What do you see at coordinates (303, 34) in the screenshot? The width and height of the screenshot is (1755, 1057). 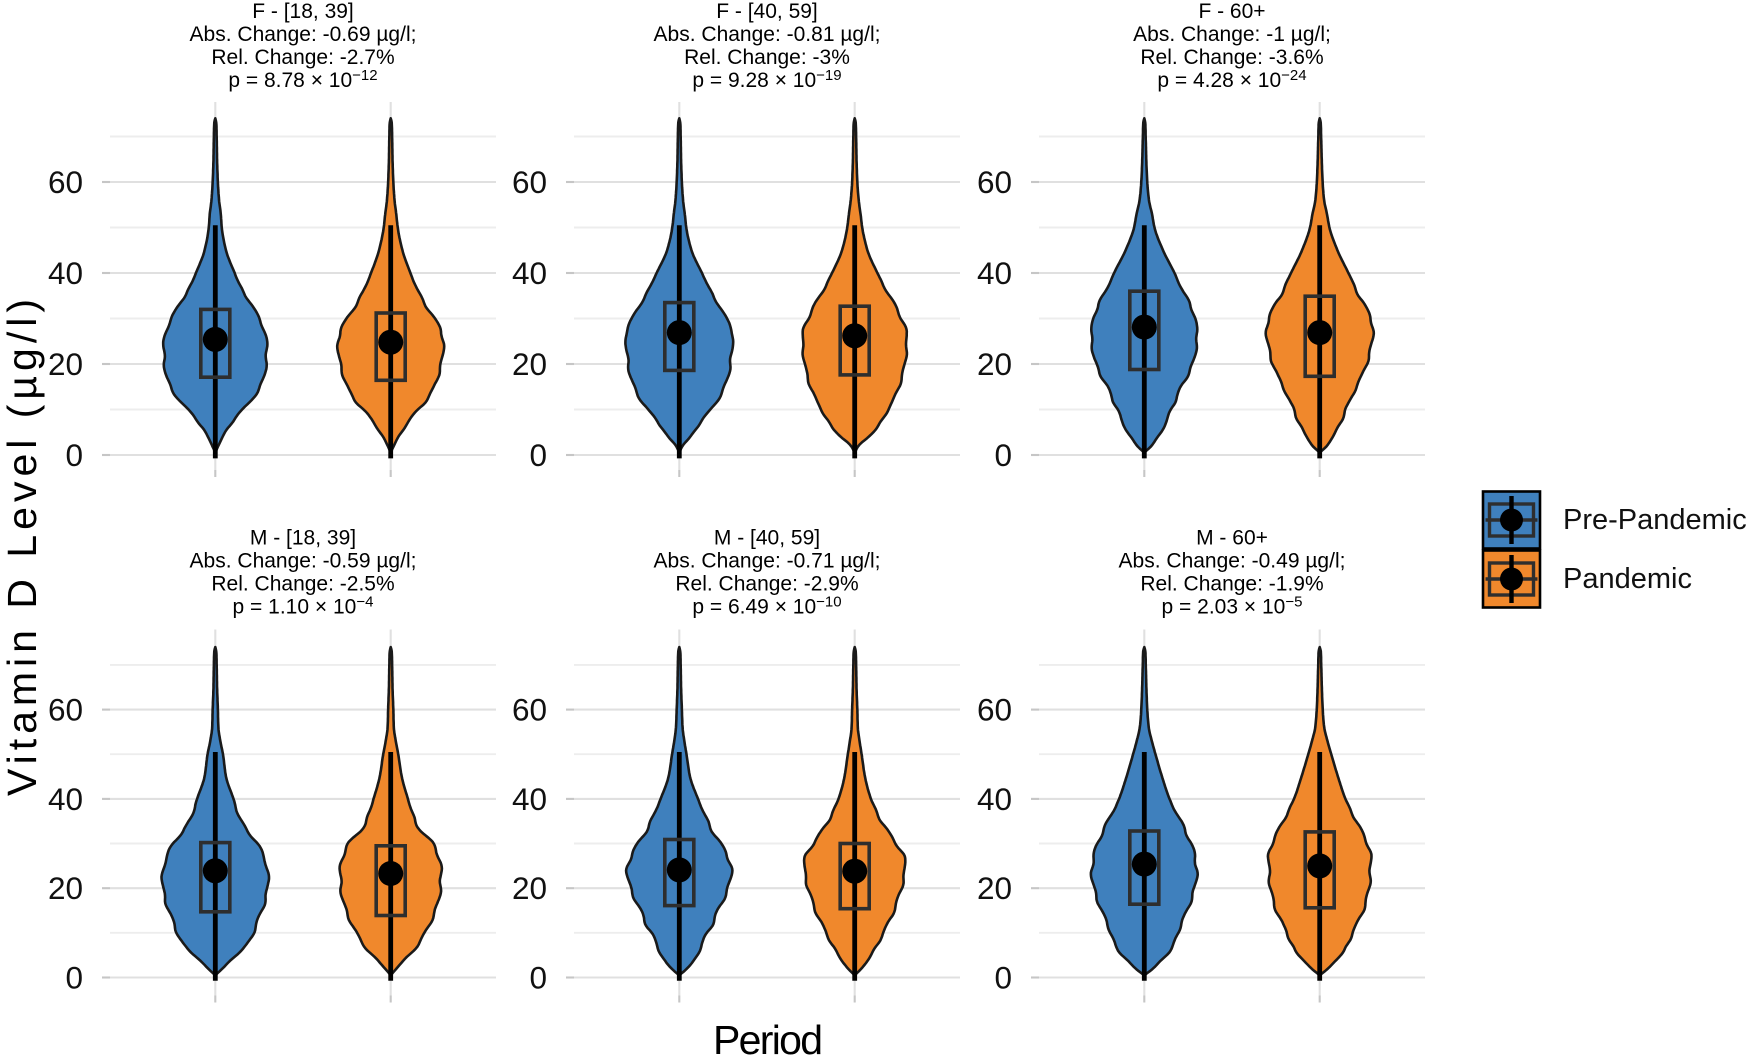 I see `svg-text: Abs. Change: -0.69 µg/l;` at bounding box center [303, 34].